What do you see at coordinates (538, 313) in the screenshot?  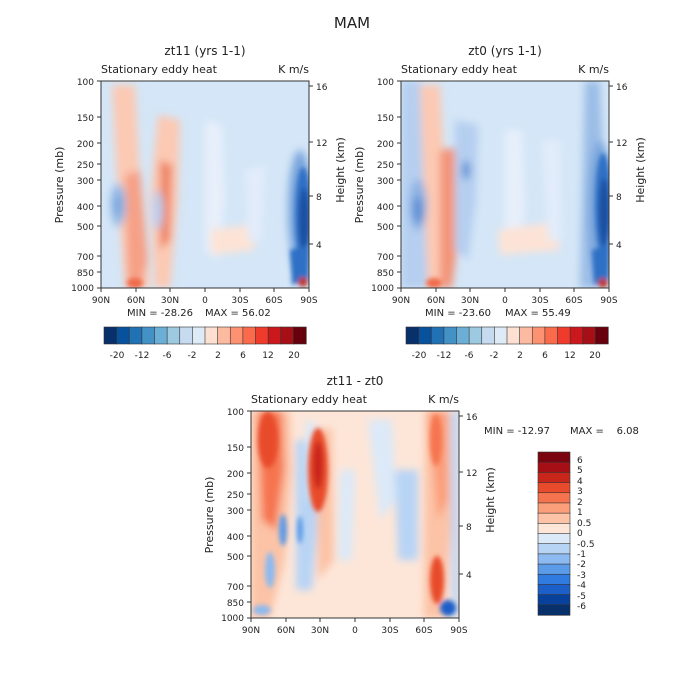 I see `max-label: MAX = 55.49` at bounding box center [538, 313].